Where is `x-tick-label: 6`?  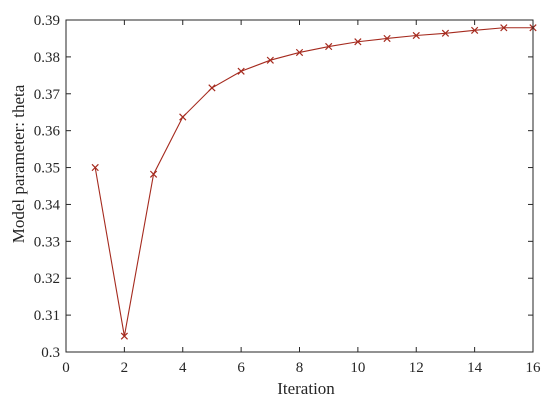
x-tick-label: 6 is located at coordinates (241, 368).